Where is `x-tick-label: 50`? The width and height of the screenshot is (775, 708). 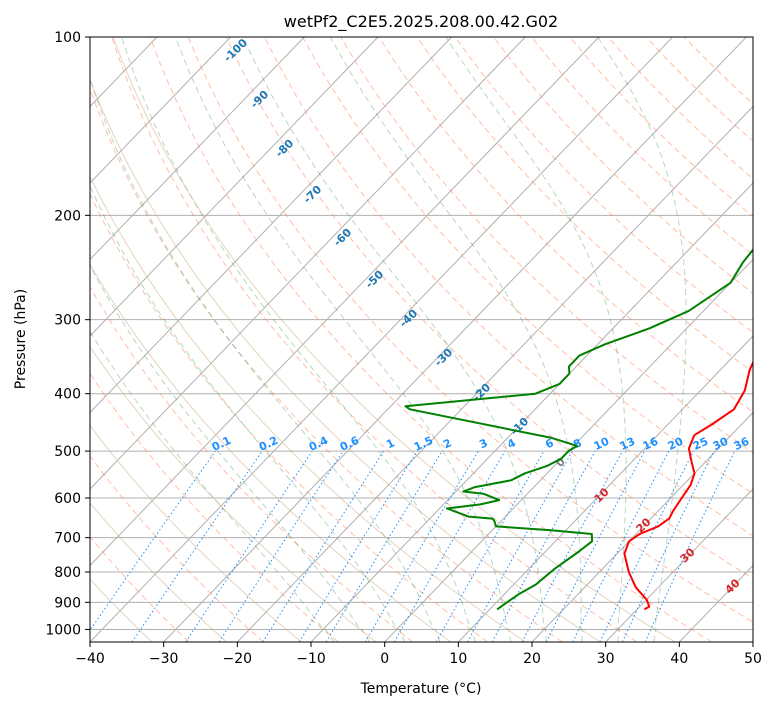
x-tick-label: 50 is located at coordinates (753, 659).